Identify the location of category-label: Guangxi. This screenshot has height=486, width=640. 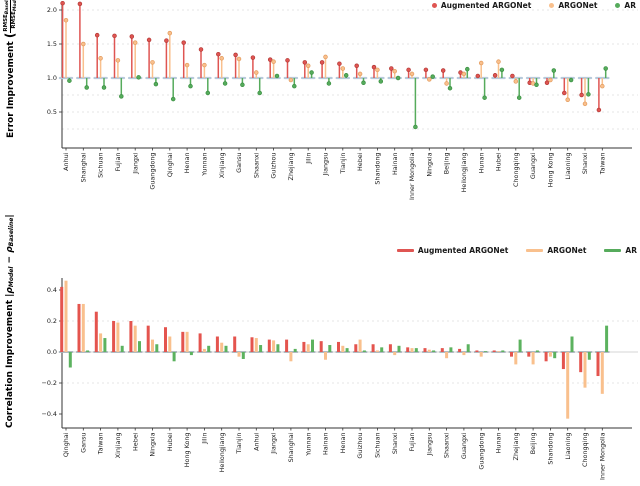
(533, 165).